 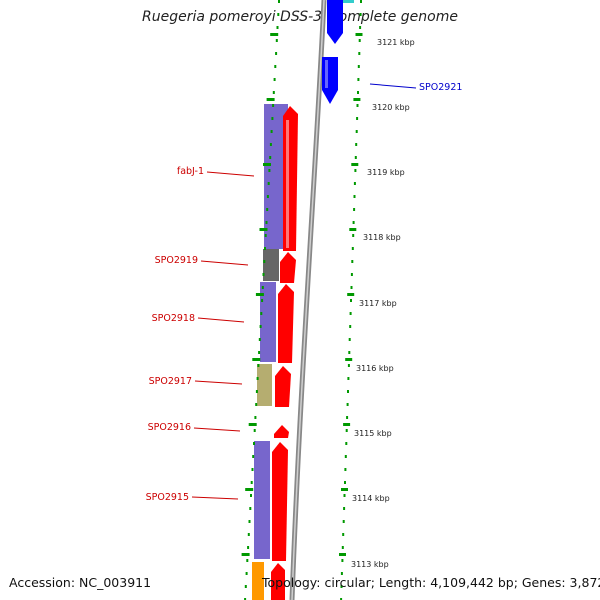 What do you see at coordinates (278, 581) in the screenshot?
I see `reverse-cds-bottom` at bounding box center [278, 581].